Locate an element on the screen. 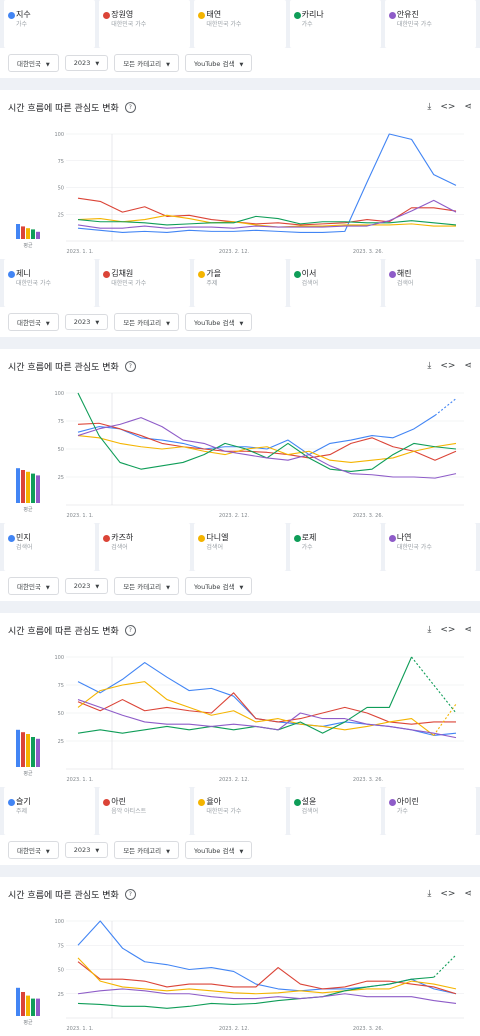  term-name: 제니 is located at coordinates (23, 273).